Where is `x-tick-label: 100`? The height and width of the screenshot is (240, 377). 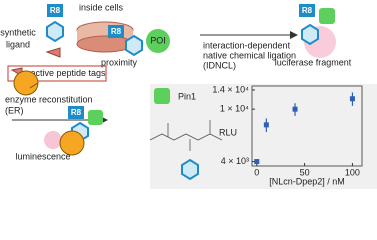
x-tick-label: 100 is located at coordinates (352, 172).